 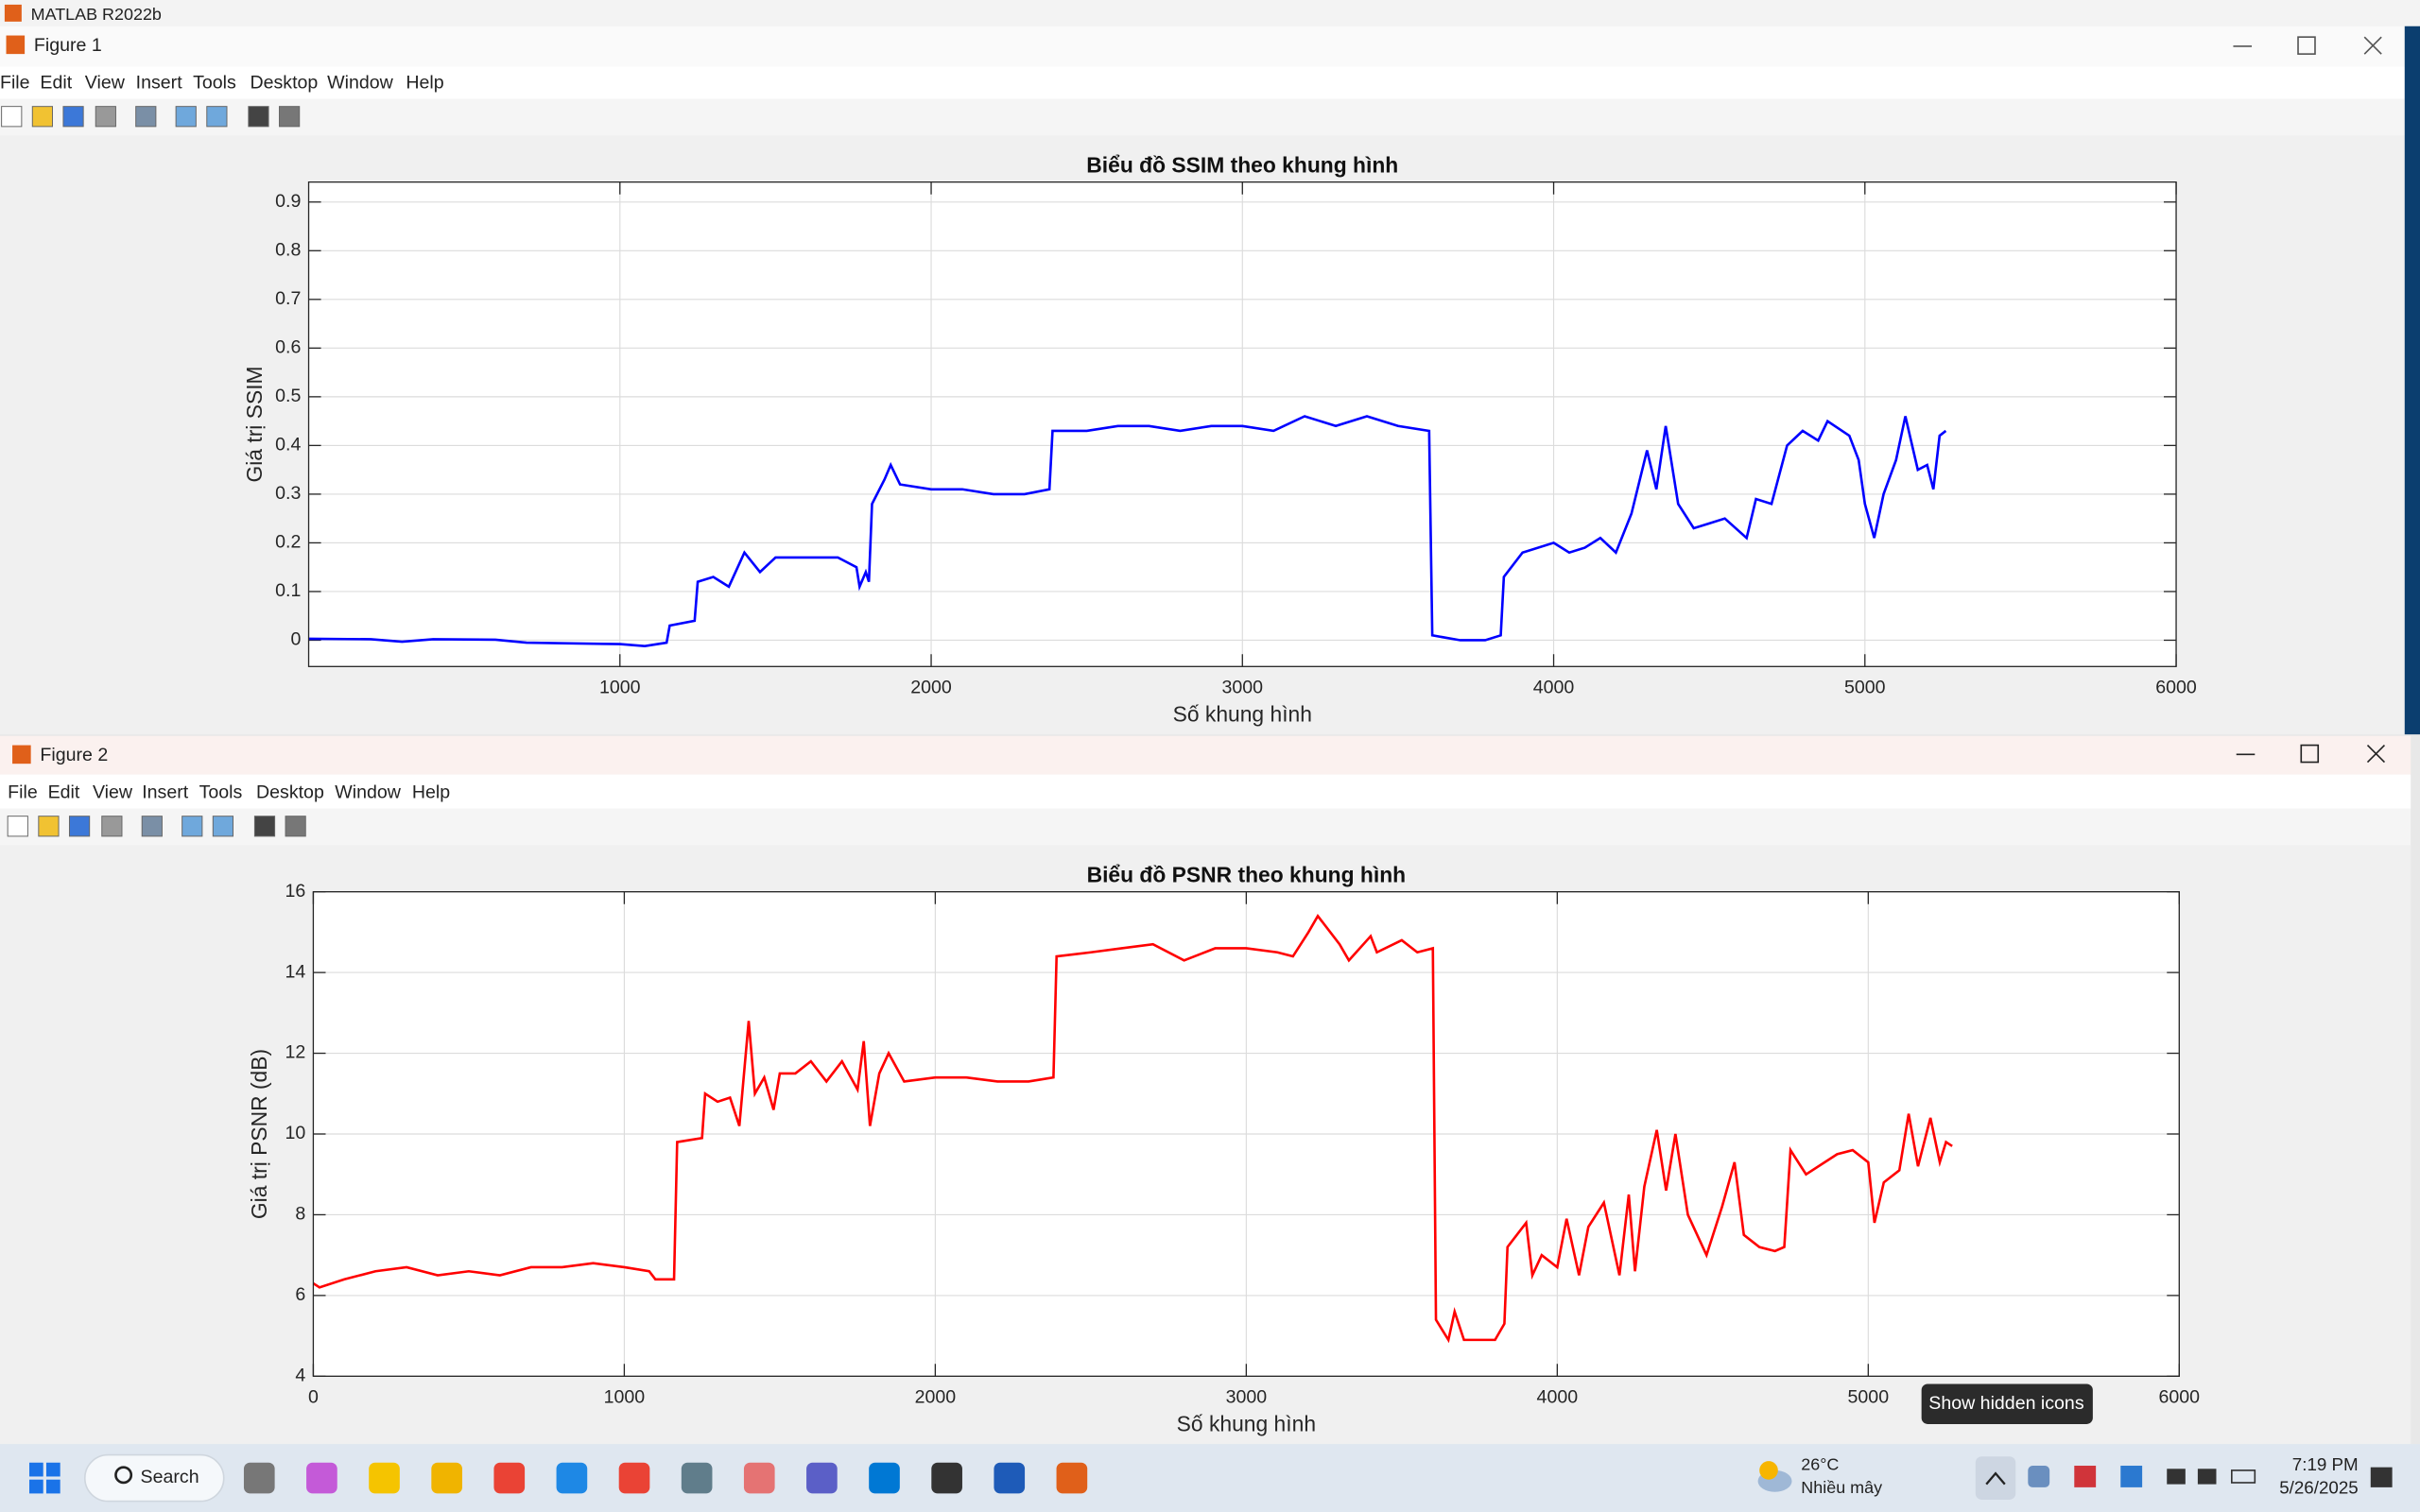 What do you see at coordinates (288, 201) in the screenshot?
I see `y-tick-label: 0.9` at bounding box center [288, 201].